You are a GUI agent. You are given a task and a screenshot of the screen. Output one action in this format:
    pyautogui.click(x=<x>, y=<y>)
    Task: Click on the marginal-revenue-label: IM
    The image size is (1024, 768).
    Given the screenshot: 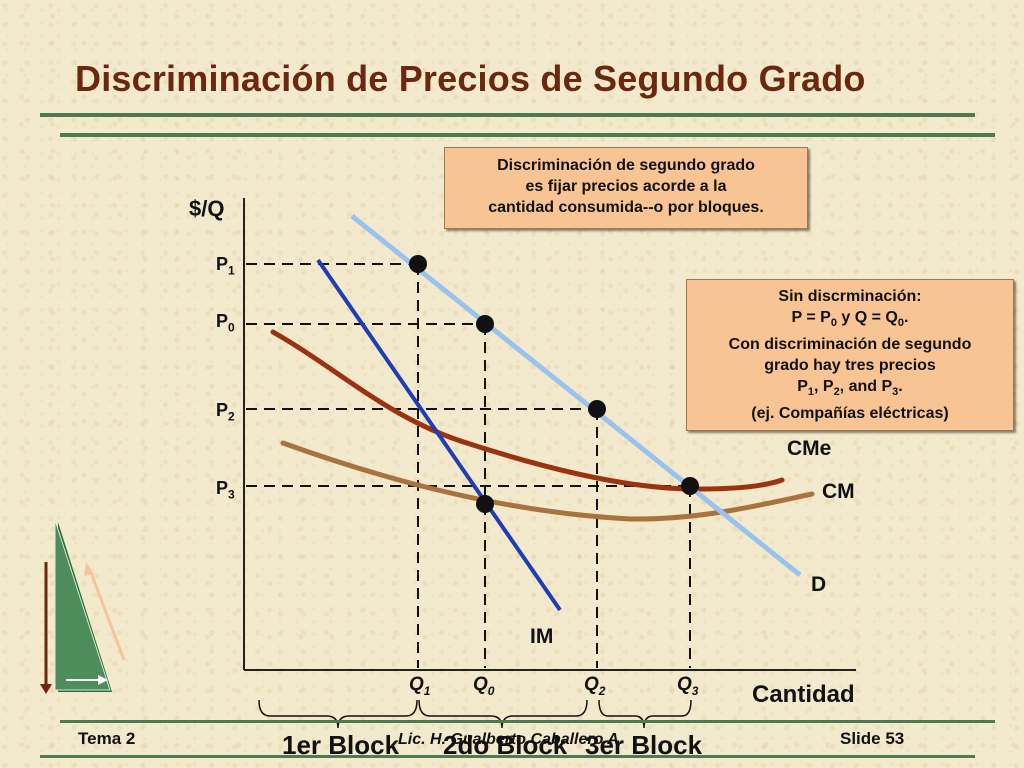 What is the action you would take?
    pyautogui.click(x=542, y=636)
    